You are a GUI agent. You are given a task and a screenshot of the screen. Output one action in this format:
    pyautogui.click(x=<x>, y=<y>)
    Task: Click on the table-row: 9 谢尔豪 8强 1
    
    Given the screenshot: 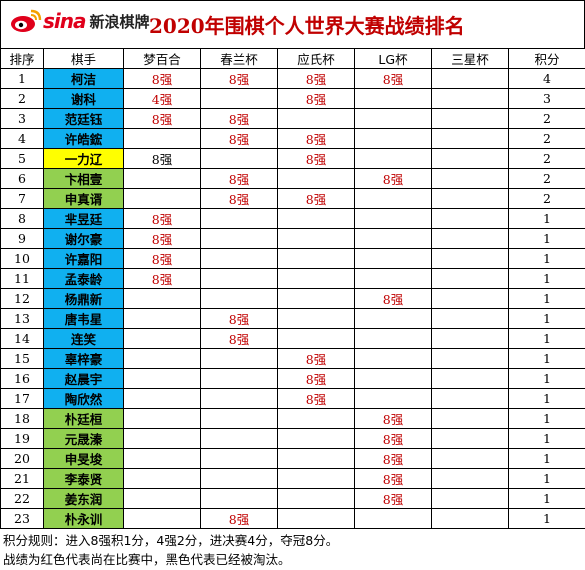 What is the action you would take?
    pyautogui.click(x=292, y=238)
    